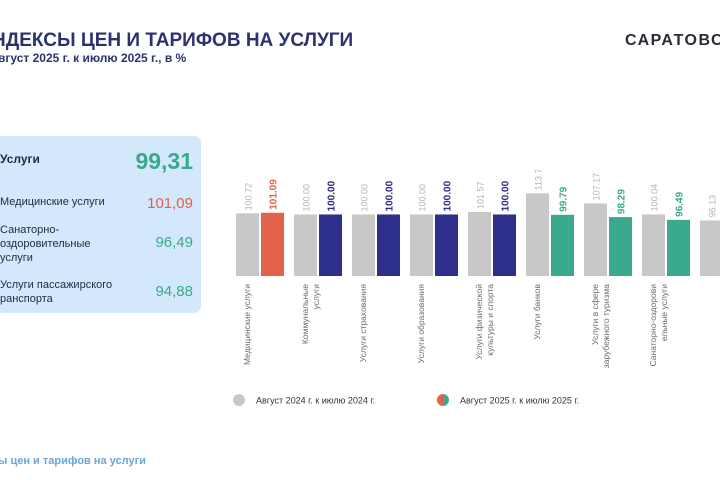 This screenshot has width=720, height=480. What do you see at coordinates (316, 297) in the screenshot?
I see `category-label: услуги` at bounding box center [316, 297].